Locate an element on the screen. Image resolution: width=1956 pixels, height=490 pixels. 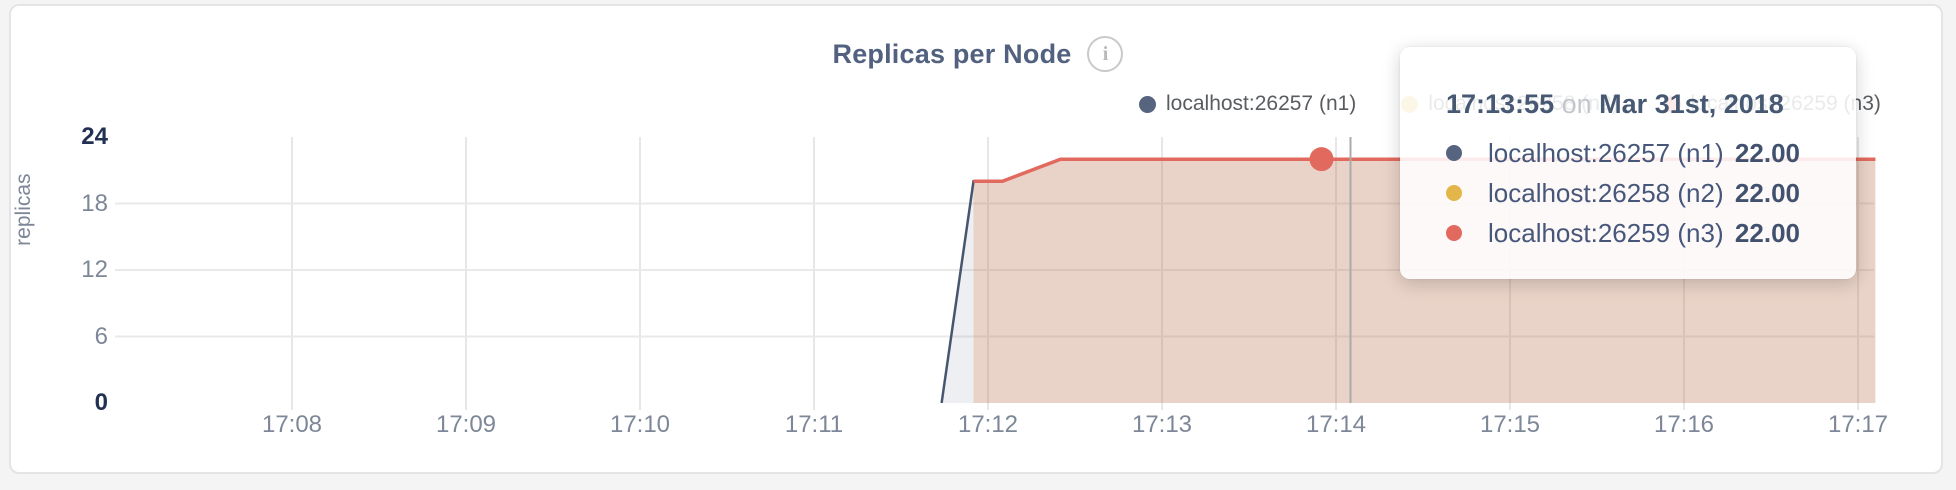
x-tick-label: 17:16 is located at coordinates (1684, 424).